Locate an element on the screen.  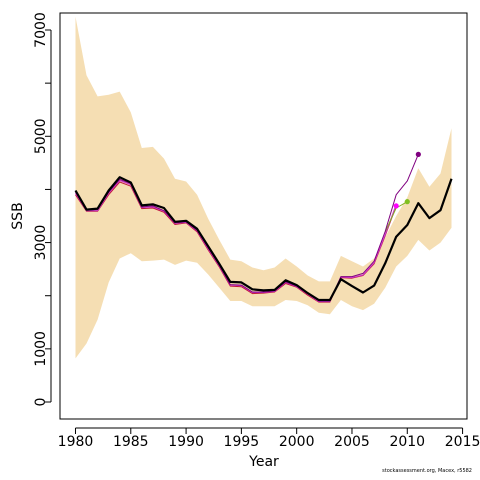
endpoint-markers-layer is located at coordinates (407, 180).